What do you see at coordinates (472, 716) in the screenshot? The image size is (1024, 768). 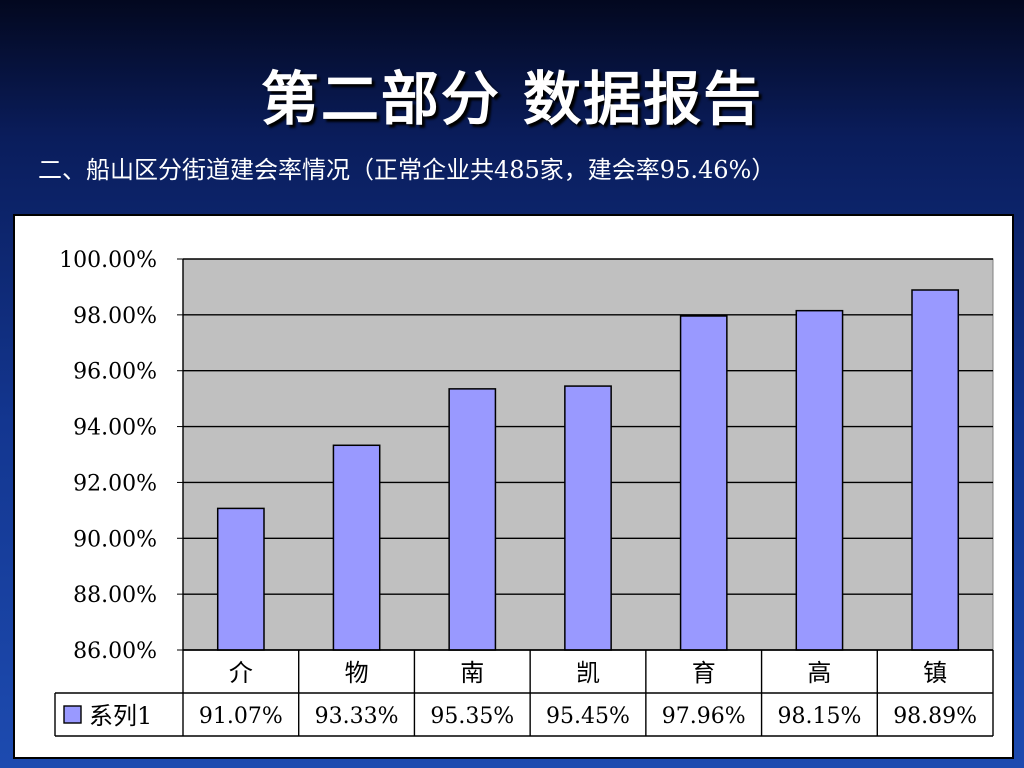 I see `data-label: 95.35%` at bounding box center [472, 716].